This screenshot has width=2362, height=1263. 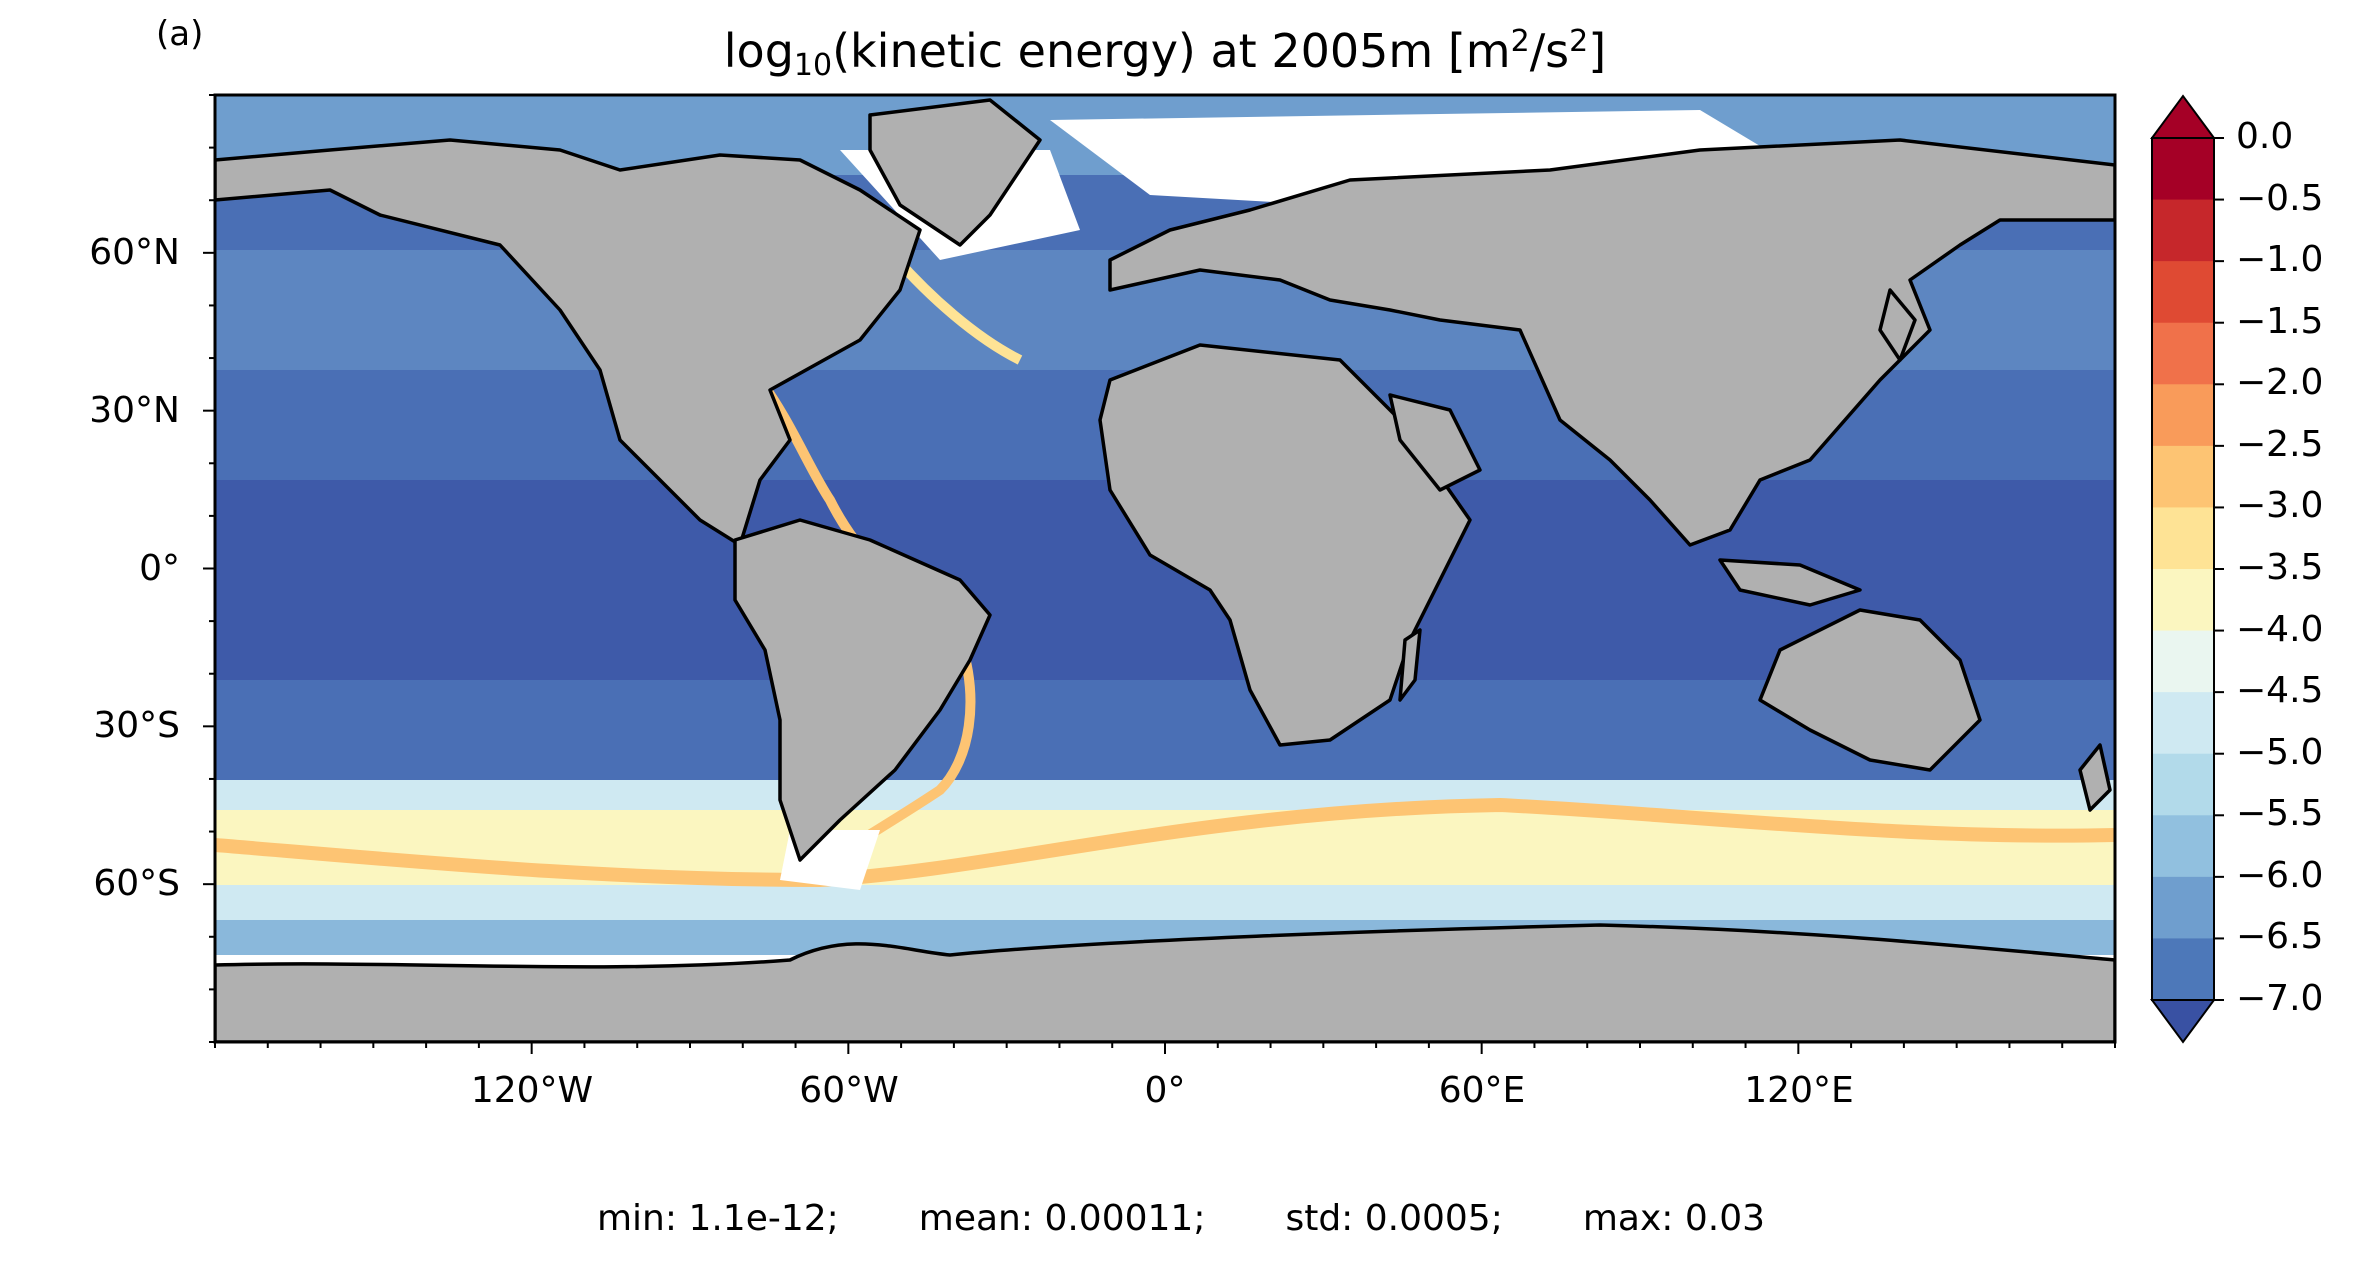 What do you see at coordinates (1870, 690) in the screenshot?
I see `land-australia` at bounding box center [1870, 690].